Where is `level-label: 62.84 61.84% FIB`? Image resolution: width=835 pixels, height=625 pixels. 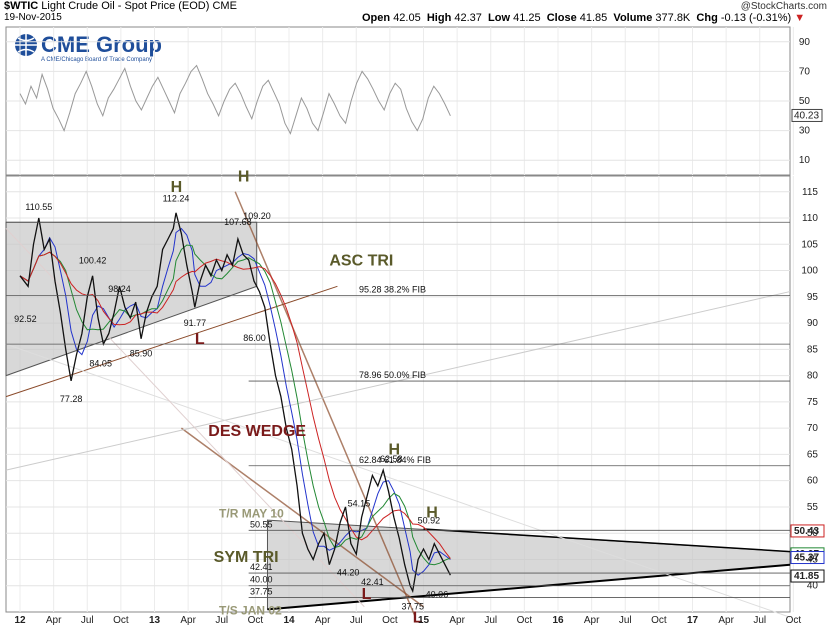
level-label: 62.84 61.84% FIB is located at coordinates (395, 460).